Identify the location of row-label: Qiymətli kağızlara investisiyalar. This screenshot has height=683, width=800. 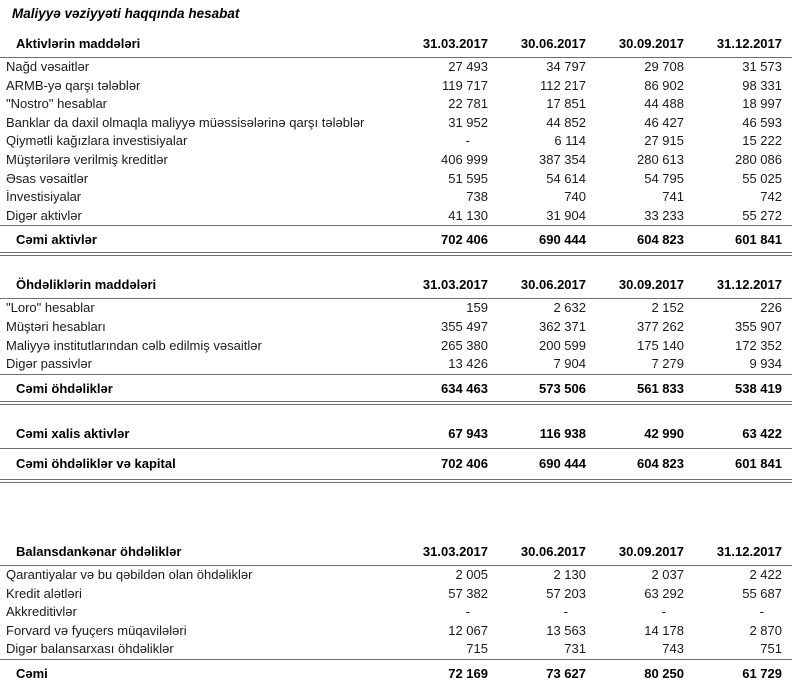
(97, 141).